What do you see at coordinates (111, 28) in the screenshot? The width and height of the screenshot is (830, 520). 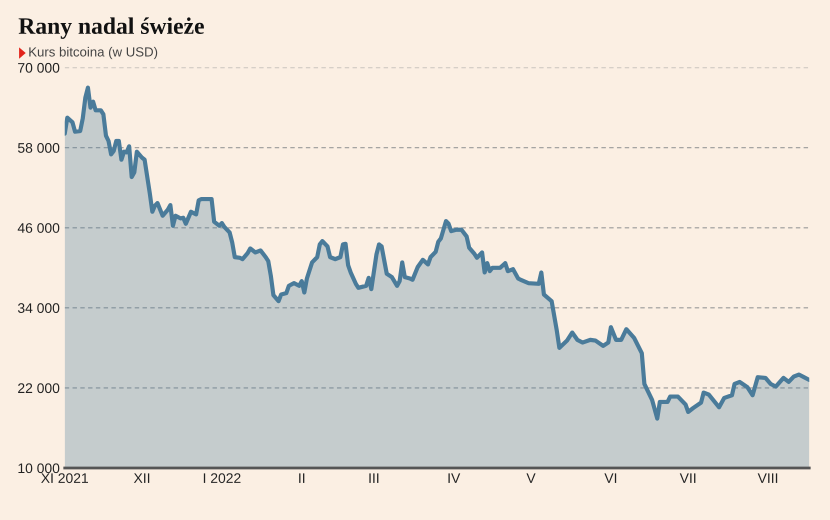 I see `chart-title: Rany nadal świeże` at bounding box center [111, 28].